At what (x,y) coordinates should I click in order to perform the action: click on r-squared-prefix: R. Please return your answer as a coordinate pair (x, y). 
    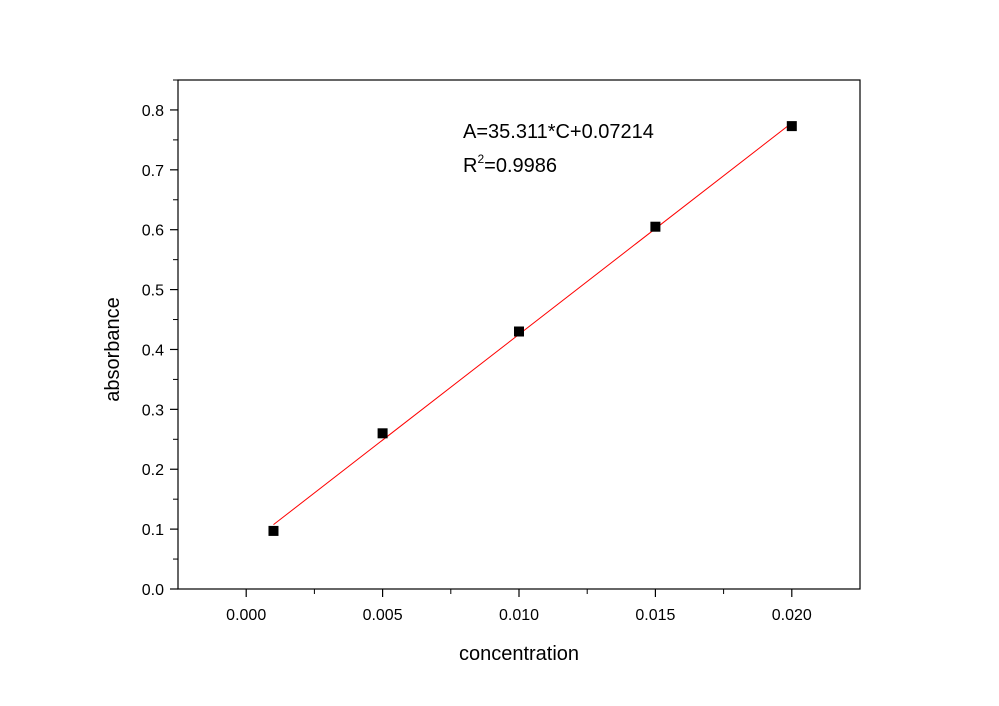
    Looking at the image, I should click on (470, 166).